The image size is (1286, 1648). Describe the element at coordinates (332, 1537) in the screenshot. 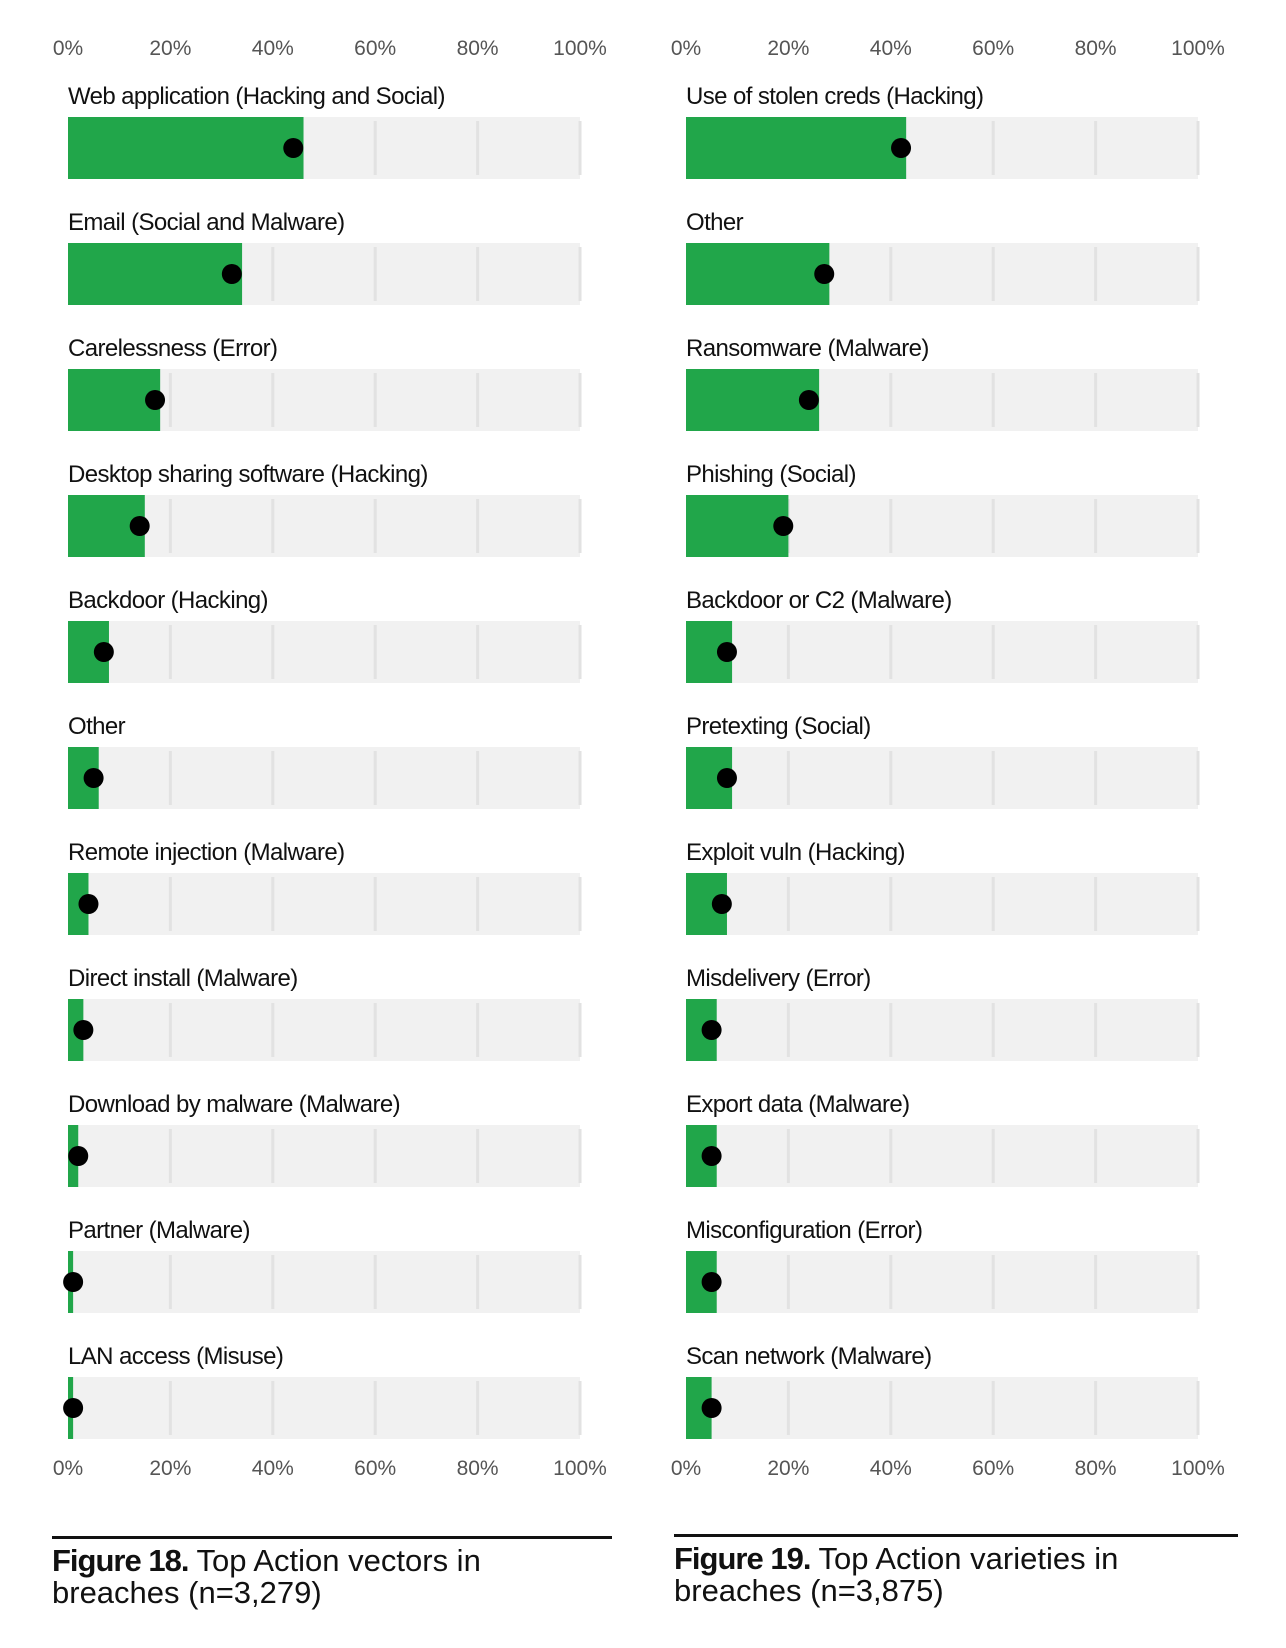

I see `figure-18-caption-rule` at that location.